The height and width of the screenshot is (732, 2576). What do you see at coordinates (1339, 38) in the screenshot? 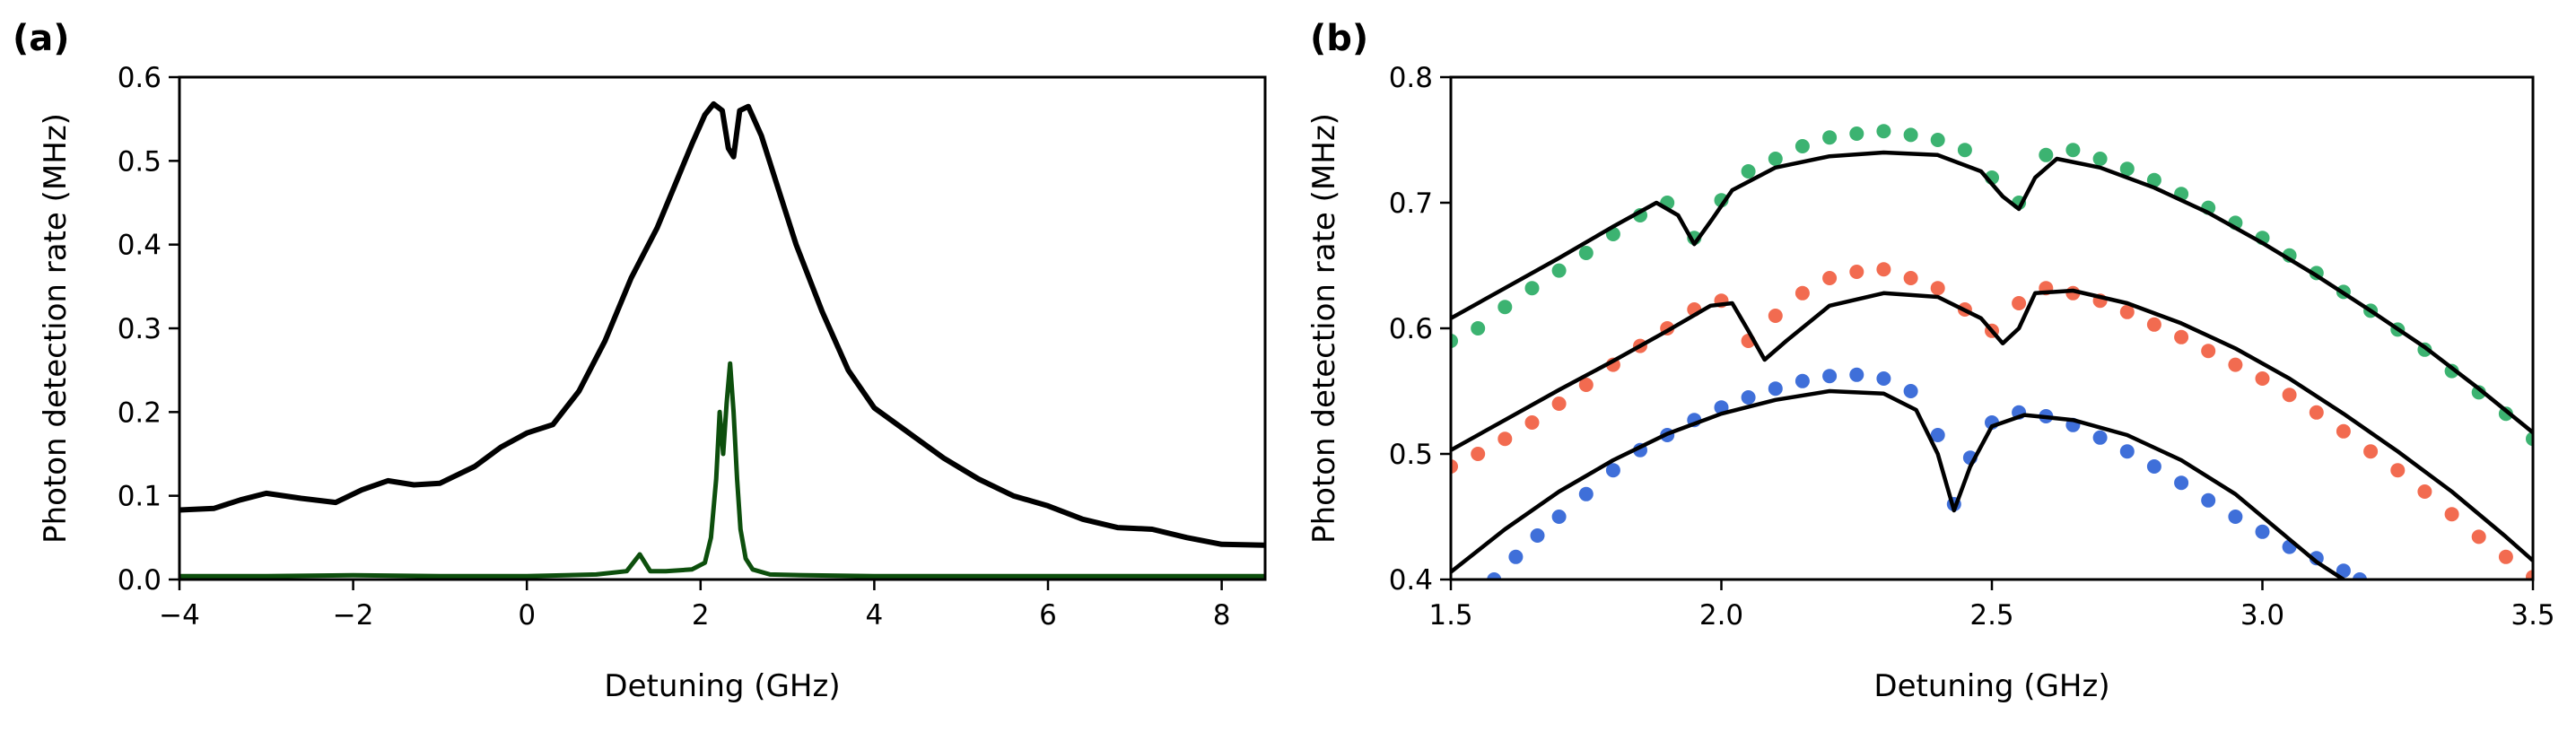
I see `panel-label: (b)` at bounding box center [1339, 38].